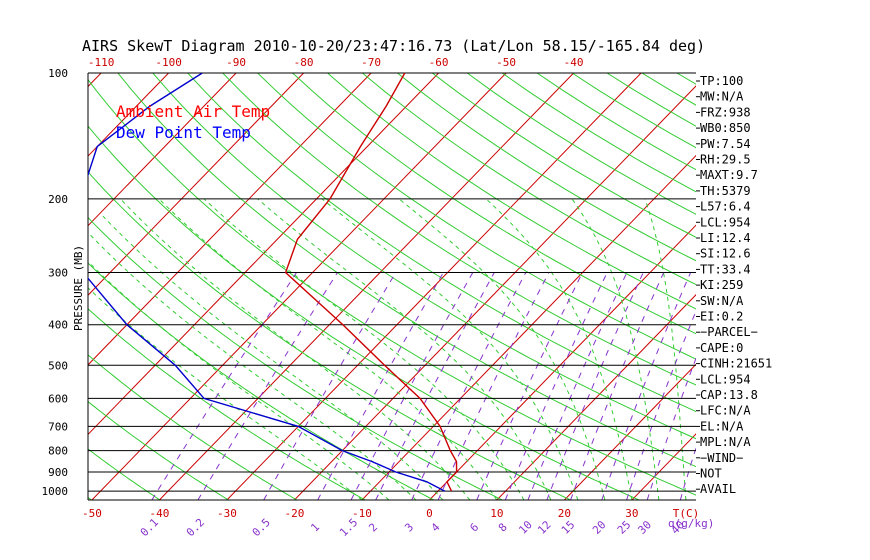 Image resolution: width=870 pixels, height=560 pixels. Describe the element at coordinates (58, 426) in the screenshot. I see `pressure-tick-label: 700` at that location.